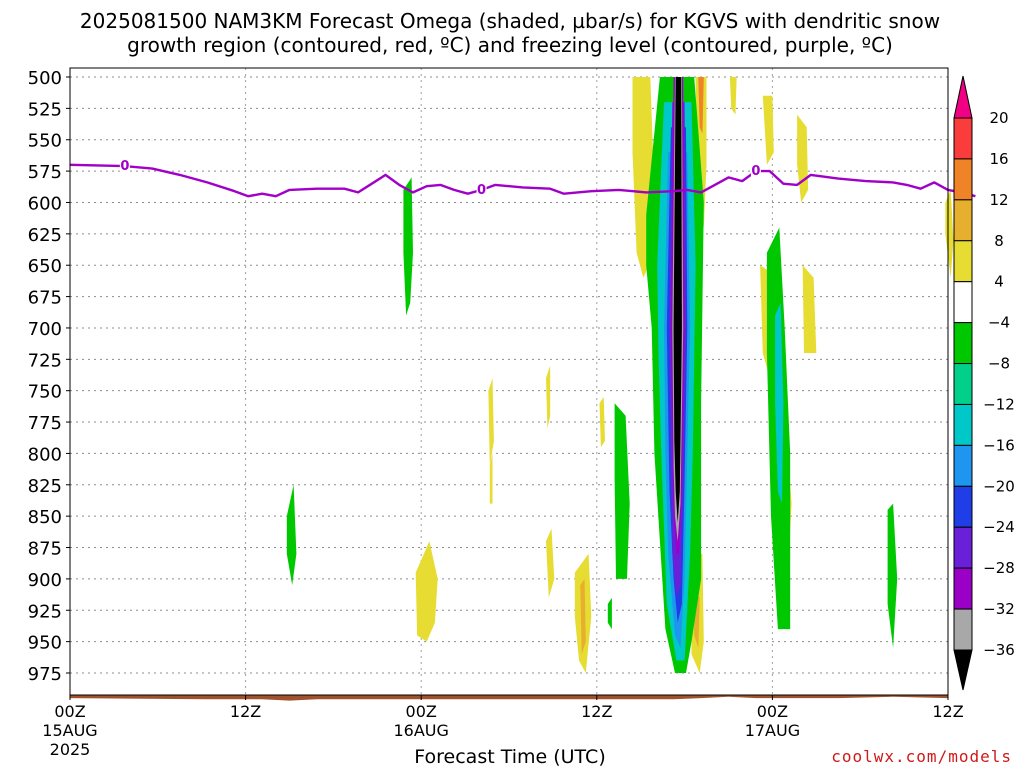 This screenshot has width=1024, height=768. Describe the element at coordinates (45, 580) in the screenshot. I see `y-tick-label: 900` at that location.